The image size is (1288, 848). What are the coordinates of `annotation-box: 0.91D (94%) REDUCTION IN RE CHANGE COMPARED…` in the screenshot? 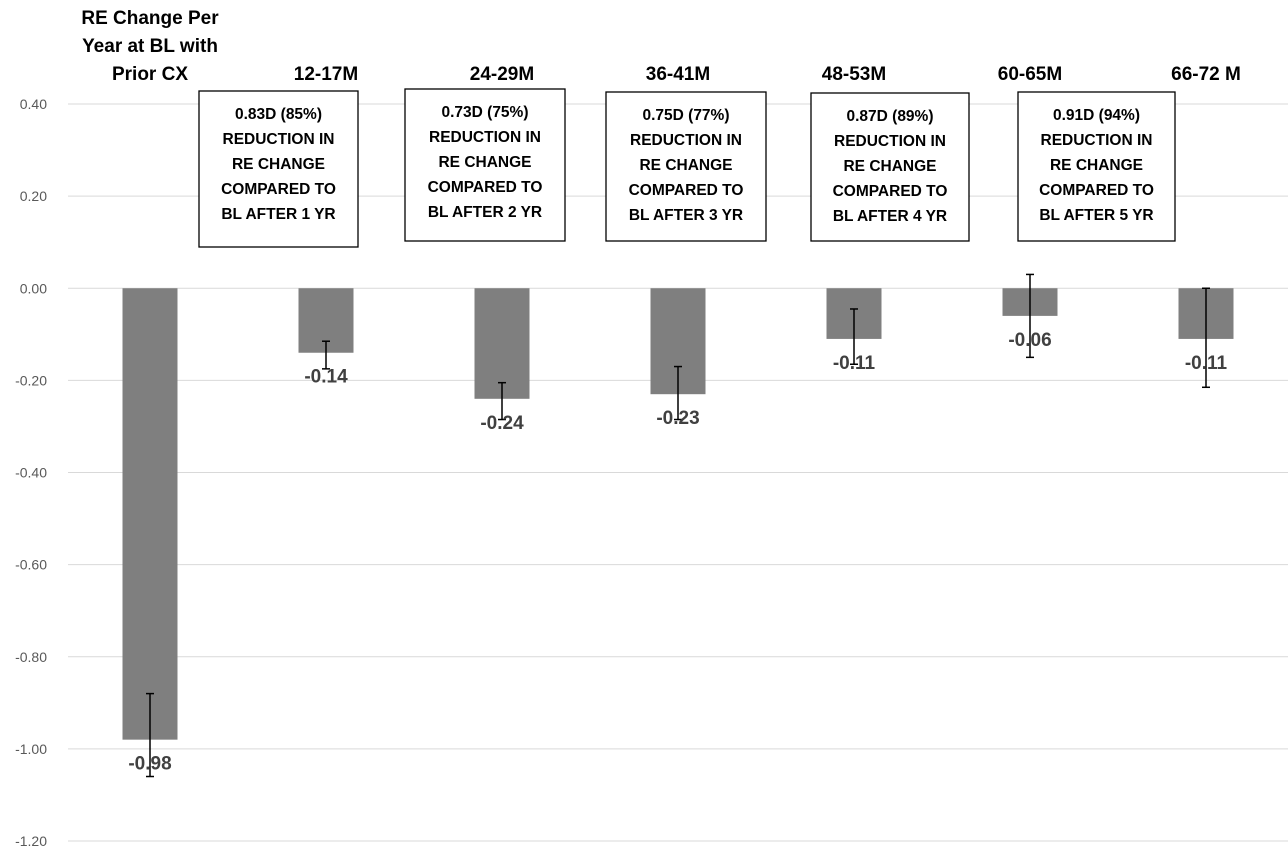 It's located at (1096, 166).